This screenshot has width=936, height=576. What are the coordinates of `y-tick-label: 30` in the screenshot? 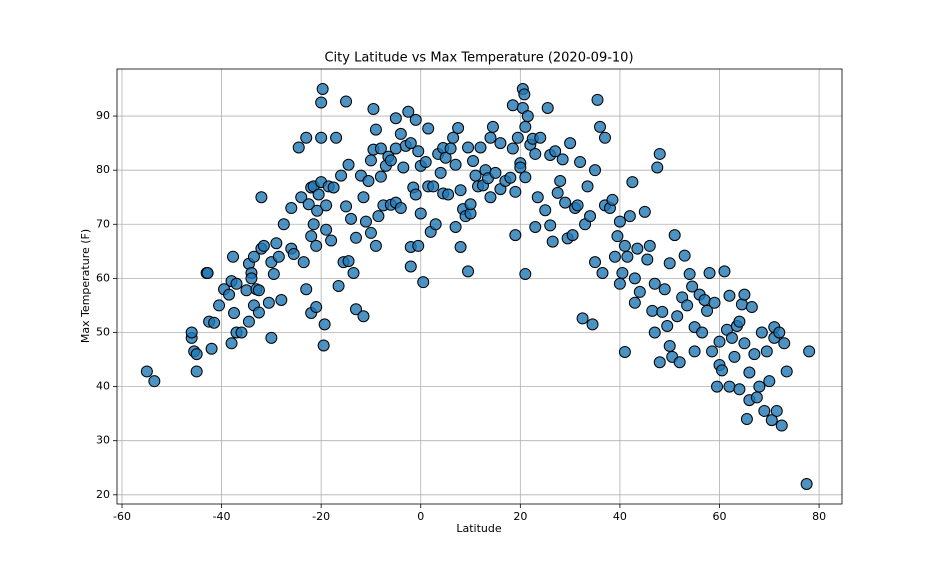 It's located at (103, 440).